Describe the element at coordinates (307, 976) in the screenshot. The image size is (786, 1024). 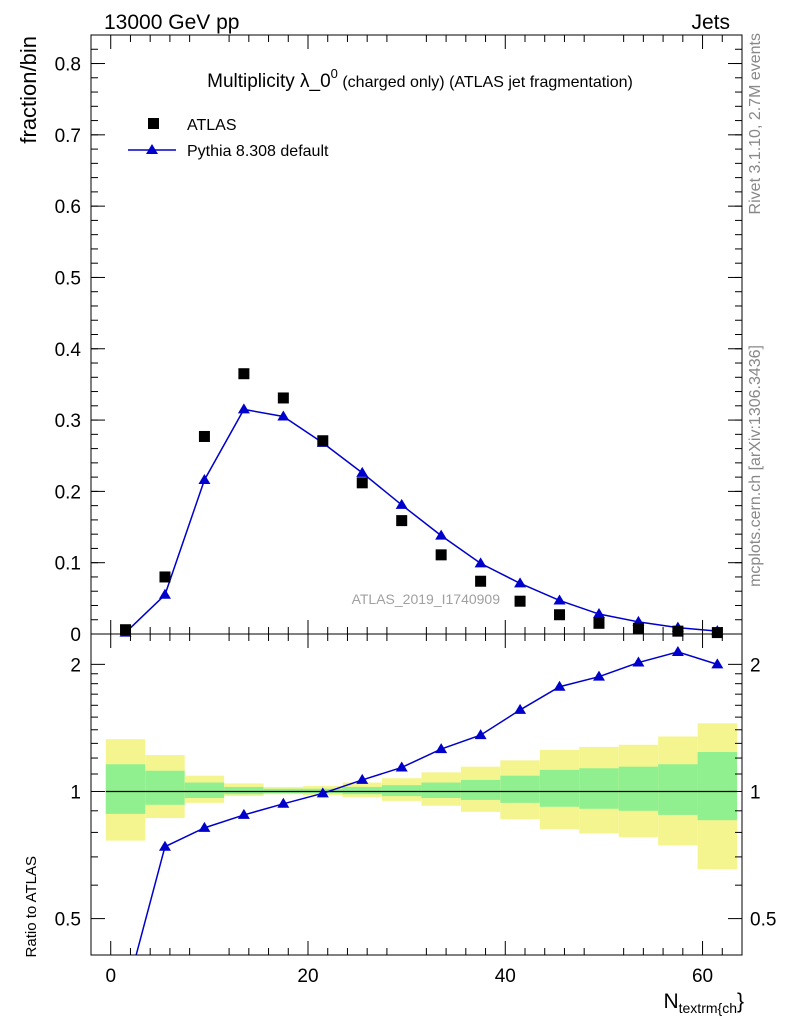
I see `x-tick-label: 20` at that location.